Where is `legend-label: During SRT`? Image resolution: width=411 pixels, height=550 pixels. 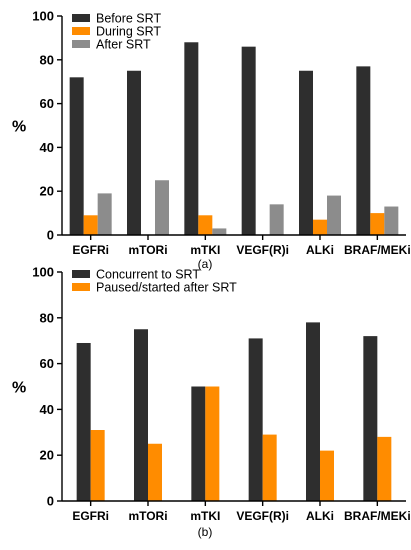
legend-label: During SRT is located at coordinates (128, 32).